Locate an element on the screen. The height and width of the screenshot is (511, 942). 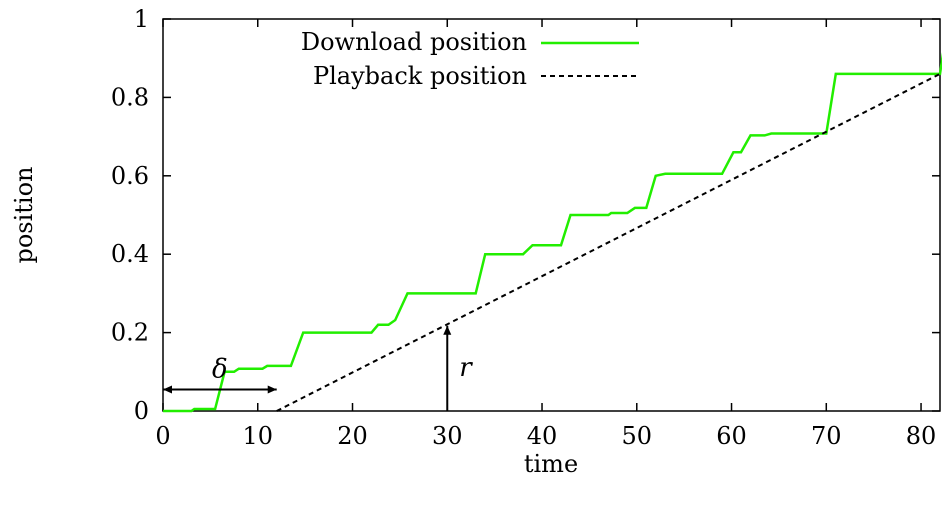
x-tick-labels: 0 10 20 30 40 50 60 70 80 is located at coordinates (545, 436).